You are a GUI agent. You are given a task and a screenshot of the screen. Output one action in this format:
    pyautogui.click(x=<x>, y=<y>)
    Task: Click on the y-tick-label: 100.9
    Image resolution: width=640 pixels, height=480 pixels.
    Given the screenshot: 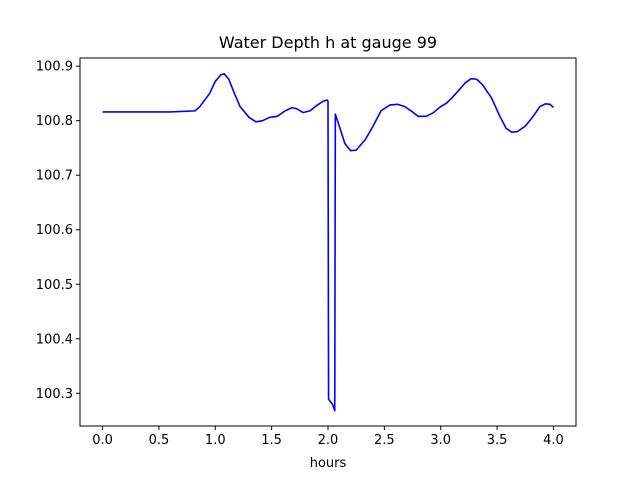 What is the action you would take?
    pyautogui.click(x=54, y=67)
    